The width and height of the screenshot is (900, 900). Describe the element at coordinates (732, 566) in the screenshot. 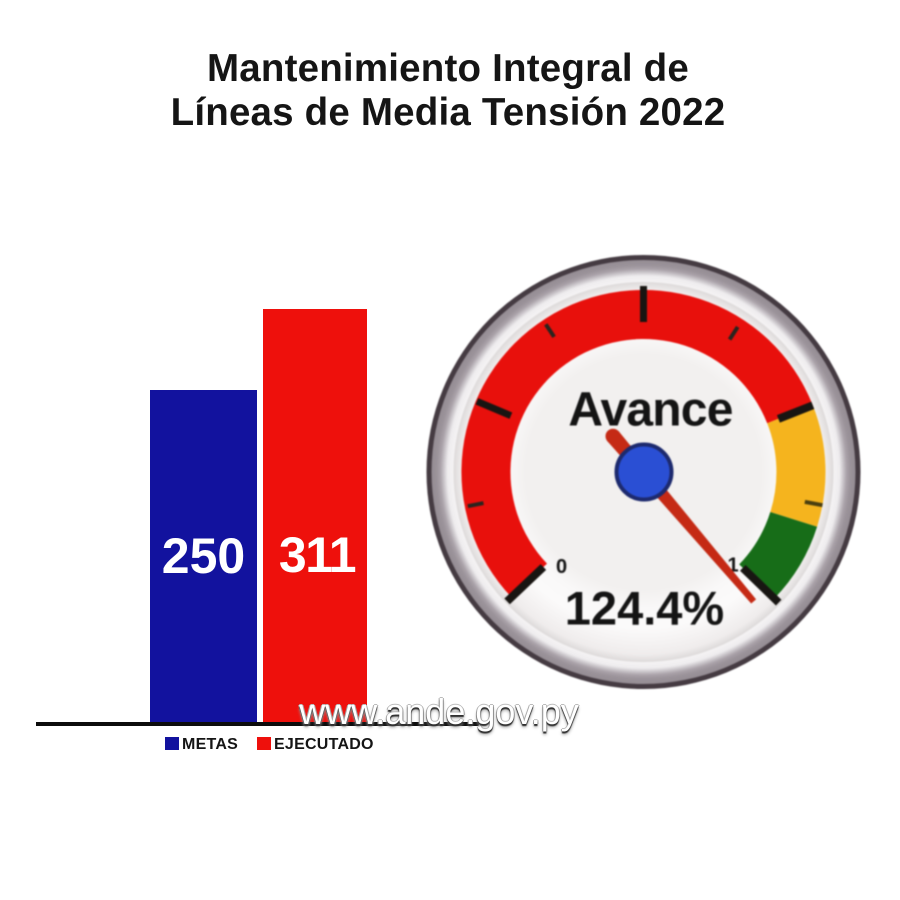

I see `svg-text: 1` at that location.